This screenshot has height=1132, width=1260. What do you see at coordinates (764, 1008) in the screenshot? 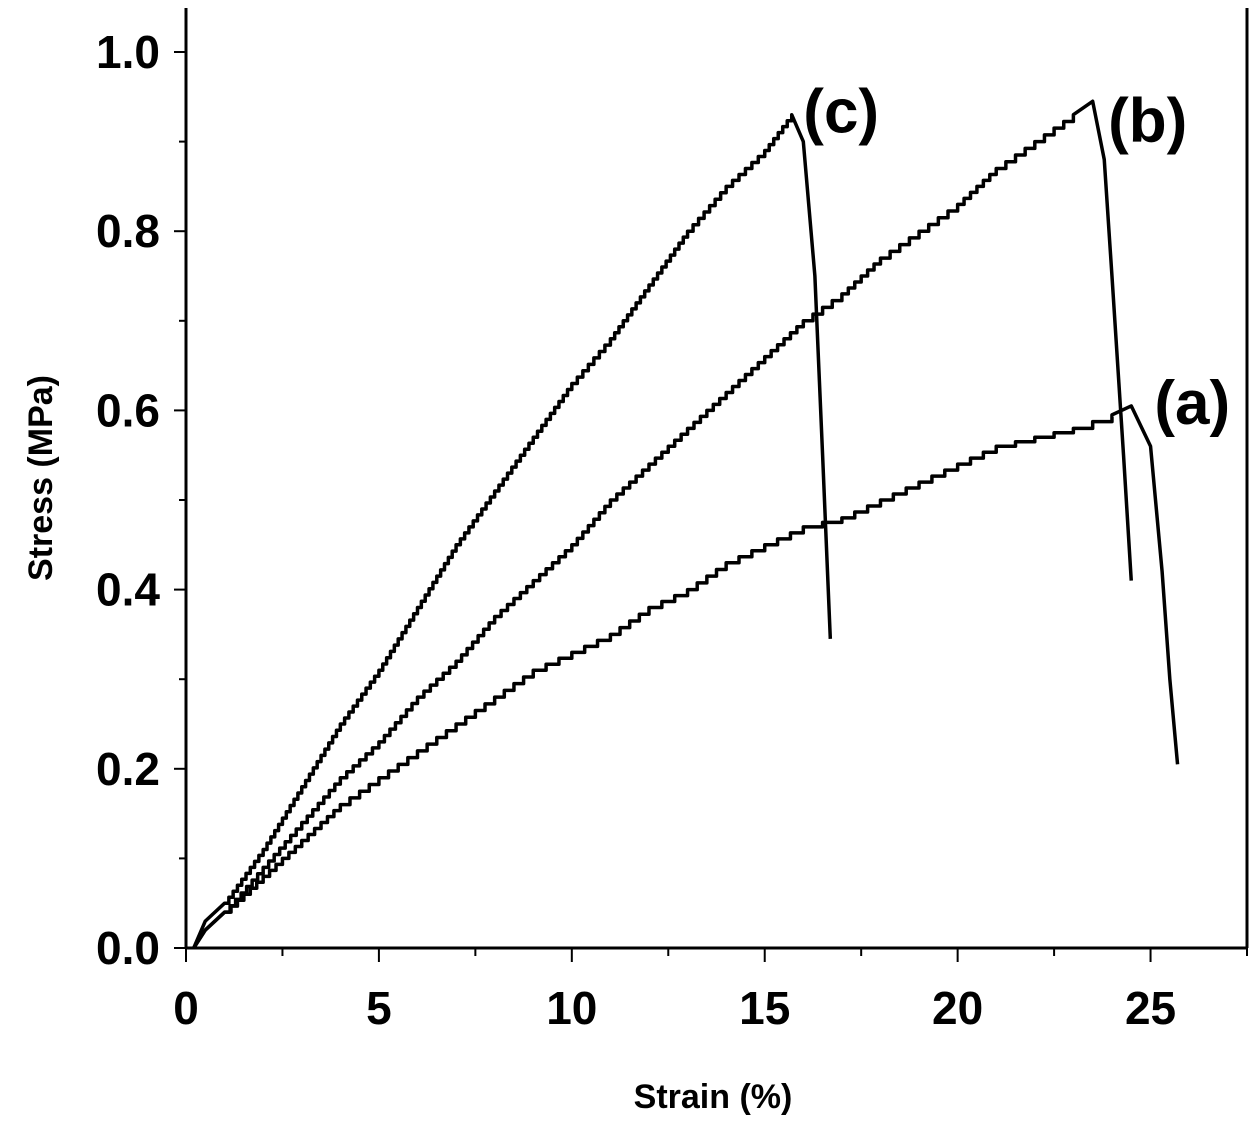
I see `x-tick-label: 15` at bounding box center [764, 1008].